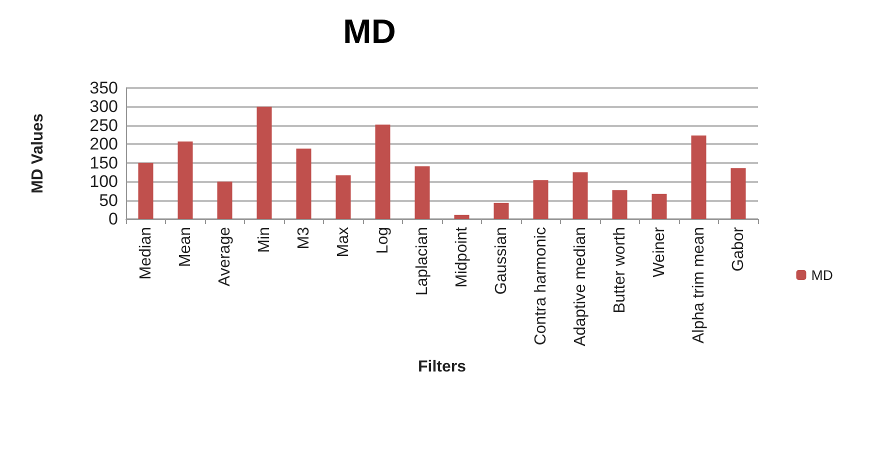  Describe the element at coordinates (145, 253) in the screenshot. I see `x-tick-label: Median` at that location.